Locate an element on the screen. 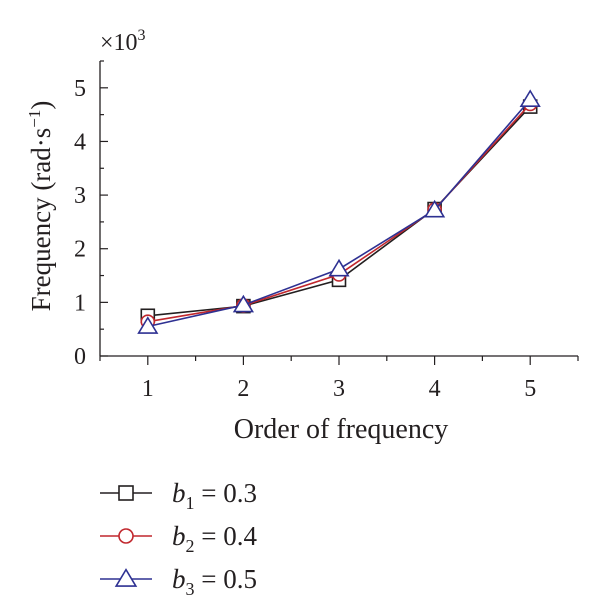 This screenshot has width=600, height=615. legend-subscript: 3 is located at coordinates (190, 589).